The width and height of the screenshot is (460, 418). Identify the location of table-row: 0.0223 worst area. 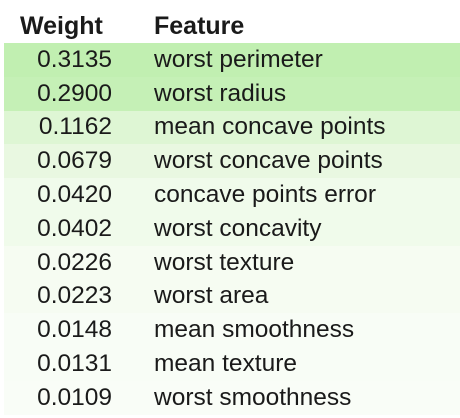
(232, 296).